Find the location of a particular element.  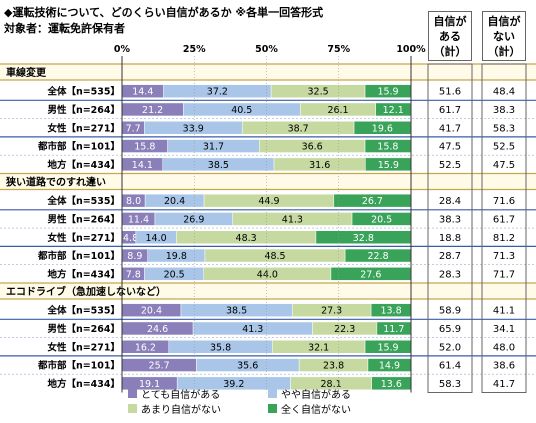

x-tick-label: 75% is located at coordinates (338, 49).